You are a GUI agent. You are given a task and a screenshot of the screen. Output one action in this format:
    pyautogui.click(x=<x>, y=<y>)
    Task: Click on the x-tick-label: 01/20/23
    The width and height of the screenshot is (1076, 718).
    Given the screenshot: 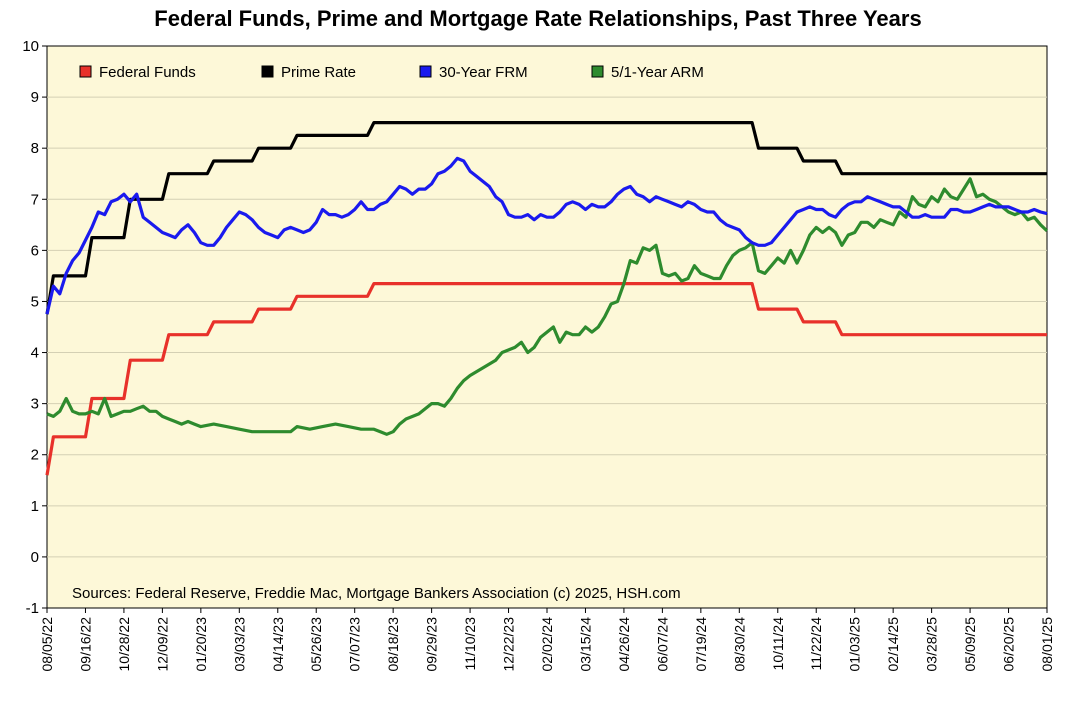 What is the action you would take?
    pyautogui.click(x=201, y=644)
    